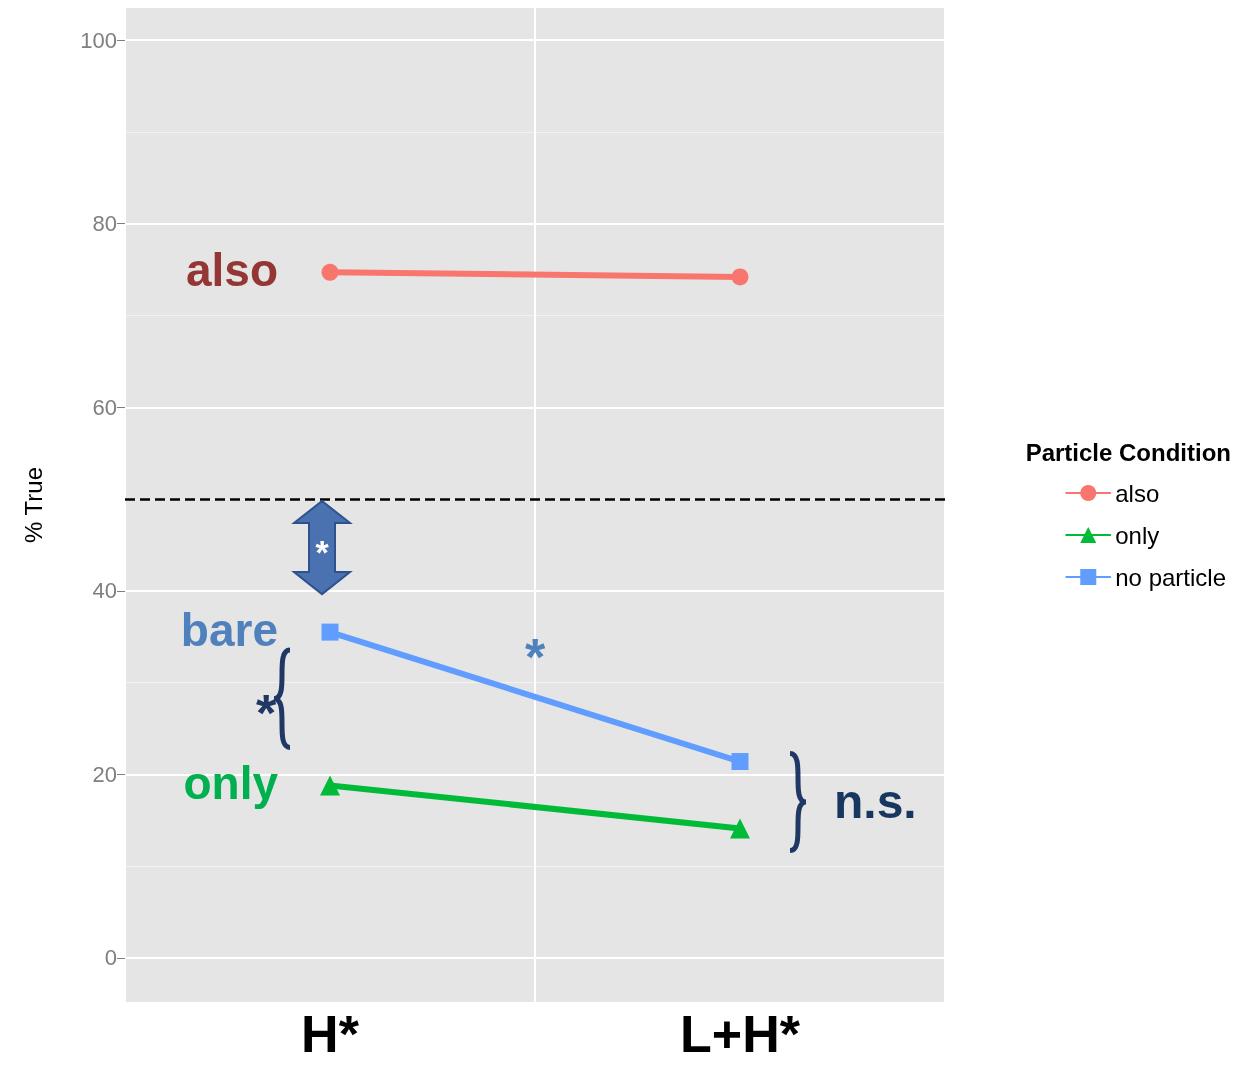 The width and height of the screenshot is (1244, 1068). Describe the element at coordinates (1137, 535) in the screenshot. I see `legend-label: only` at that location.